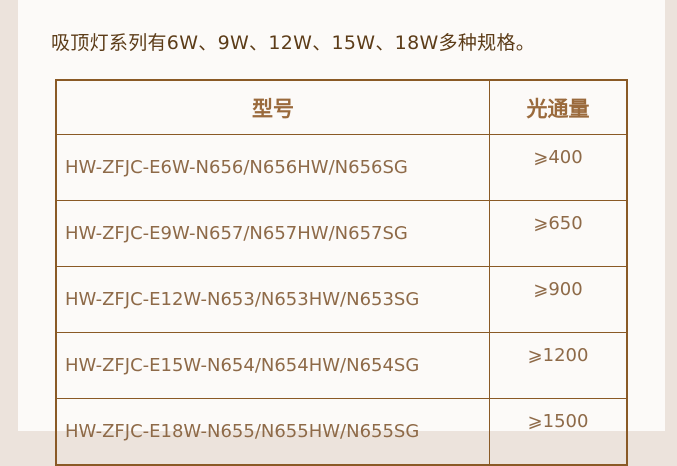 The height and width of the screenshot is (466, 677). I want to click on model-cell: HW-ZFJC-E15W-N654/N654HW/N654SG, so click(272, 365).